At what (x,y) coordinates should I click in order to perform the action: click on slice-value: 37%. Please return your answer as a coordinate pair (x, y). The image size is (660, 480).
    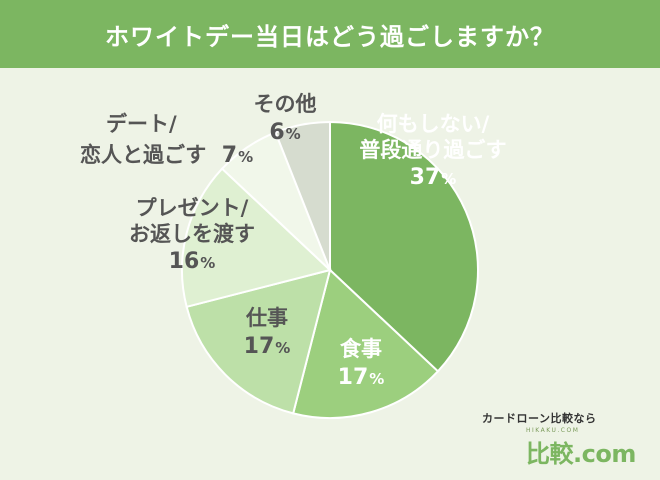
    Looking at the image, I should click on (433, 178).